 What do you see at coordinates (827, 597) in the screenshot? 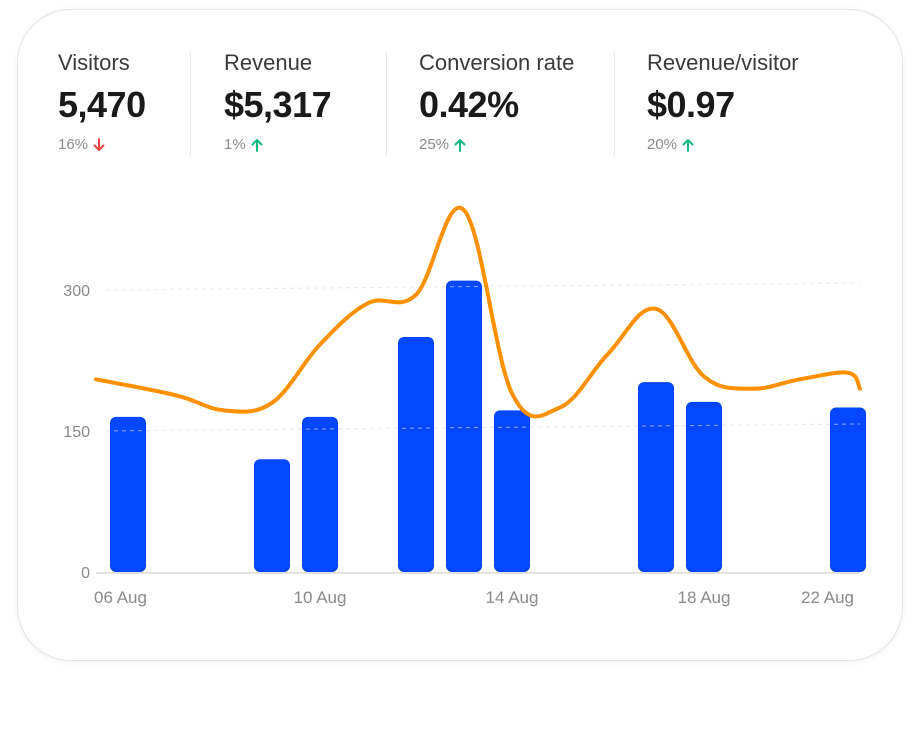
I see `x-tick-label: 22 Aug` at bounding box center [827, 597].